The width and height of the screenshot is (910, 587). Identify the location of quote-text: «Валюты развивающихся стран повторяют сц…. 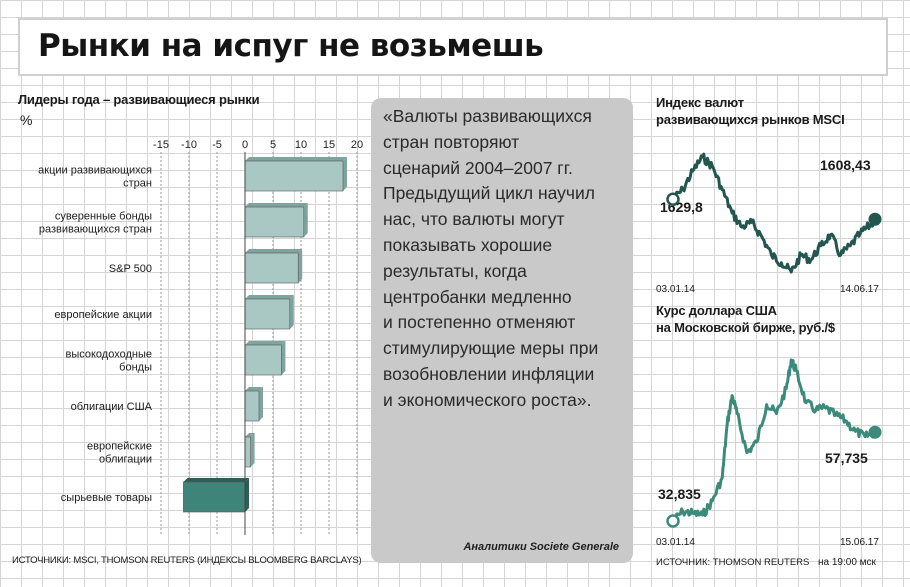
(491, 258).